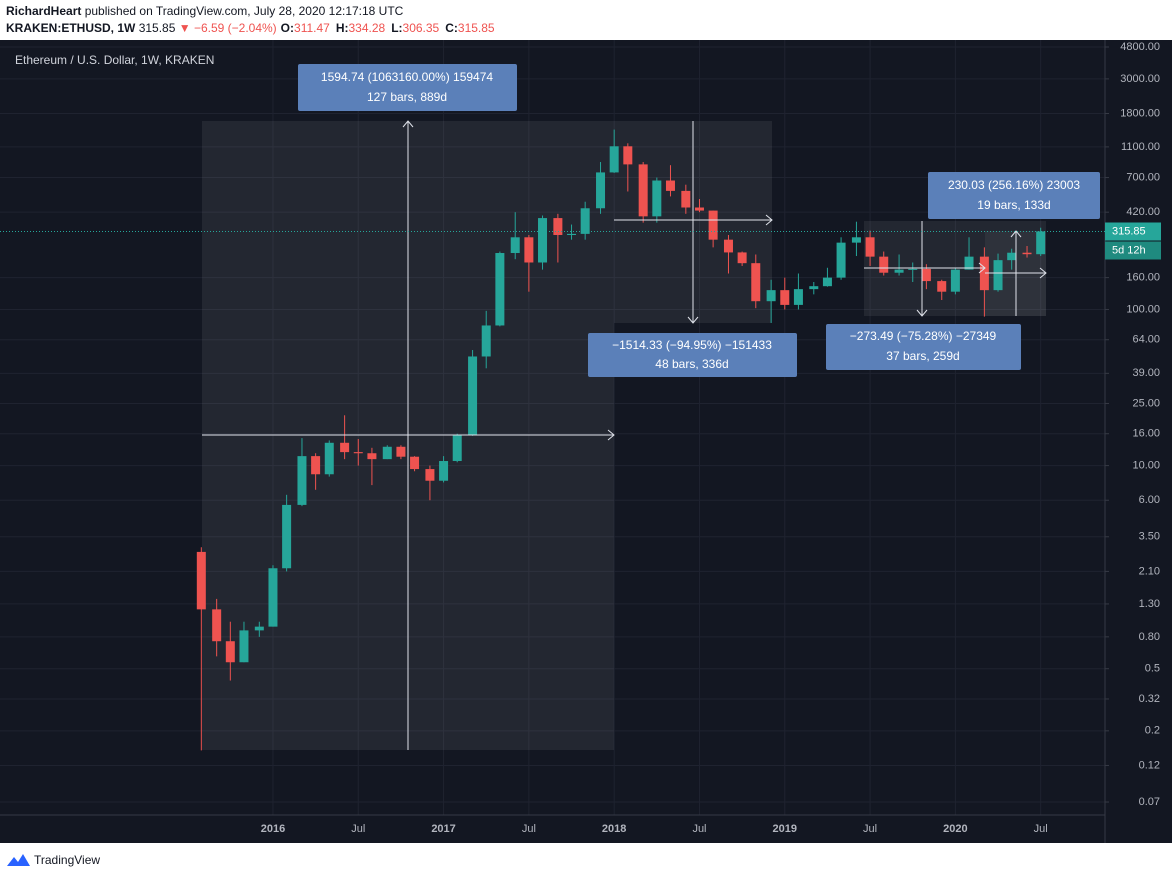  I want to click on ohlc-value: 334.28, so click(367, 28).